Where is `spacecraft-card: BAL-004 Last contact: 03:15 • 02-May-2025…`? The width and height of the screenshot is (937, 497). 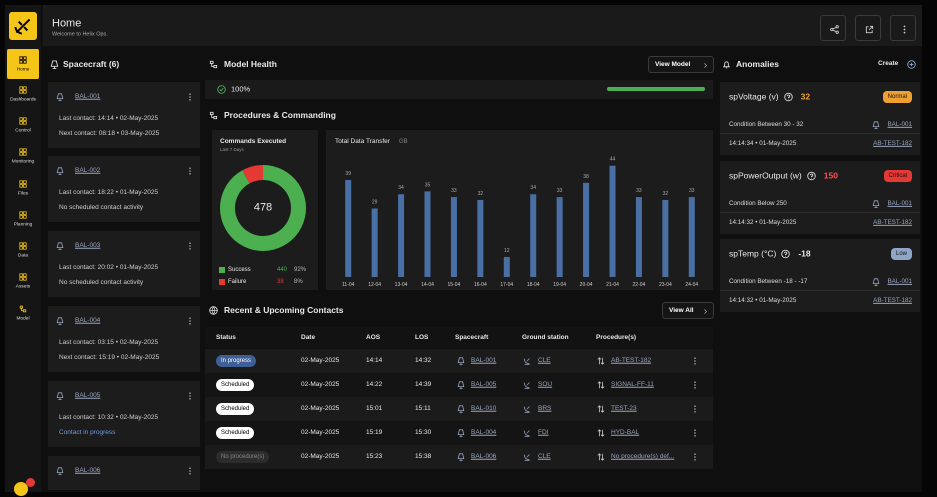
spacecraft-card: BAL-004 Last contact: 03:15 • 02-May-2025… is located at coordinates (124, 339).